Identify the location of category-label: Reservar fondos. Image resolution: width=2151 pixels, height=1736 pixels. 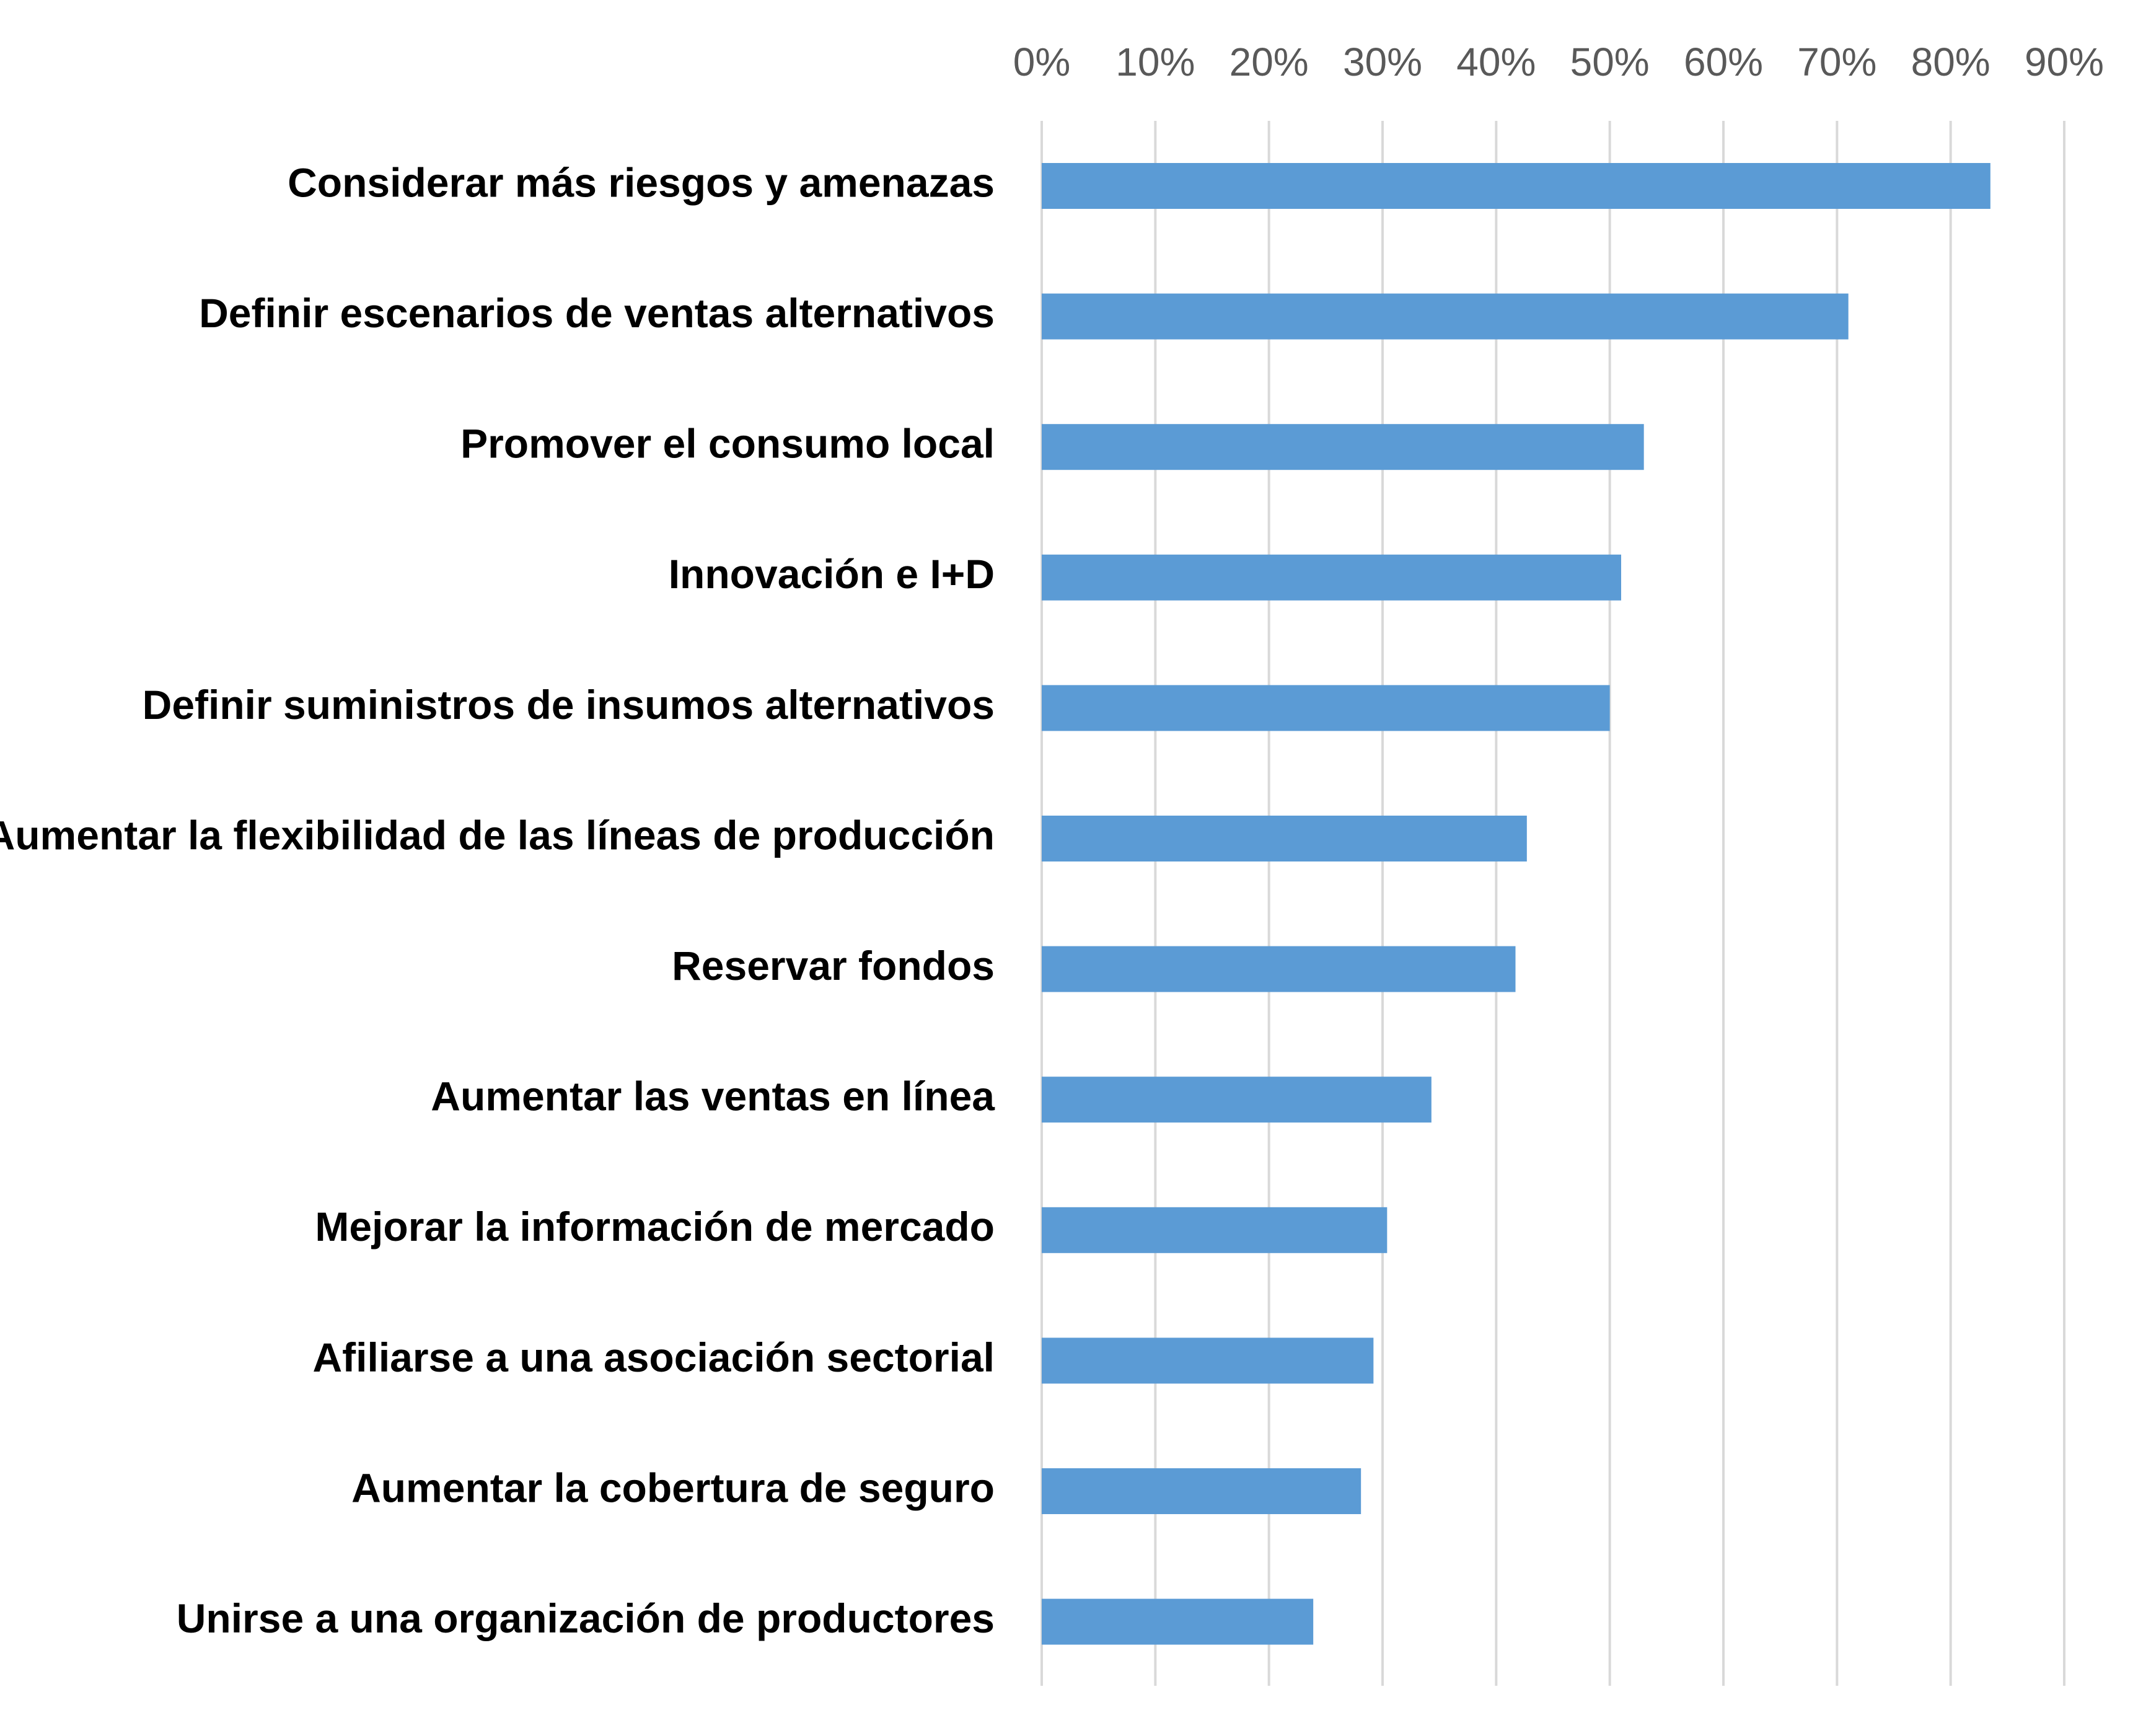
(833, 966).